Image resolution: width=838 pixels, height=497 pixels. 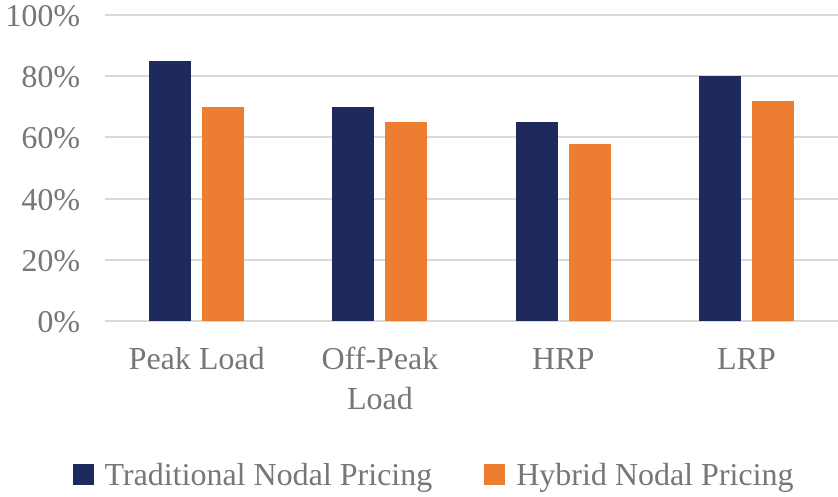 What do you see at coordinates (495, 474) in the screenshot?
I see `legend-swatch-hybrid-nodal-pricing` at bounding box center [495, 474].